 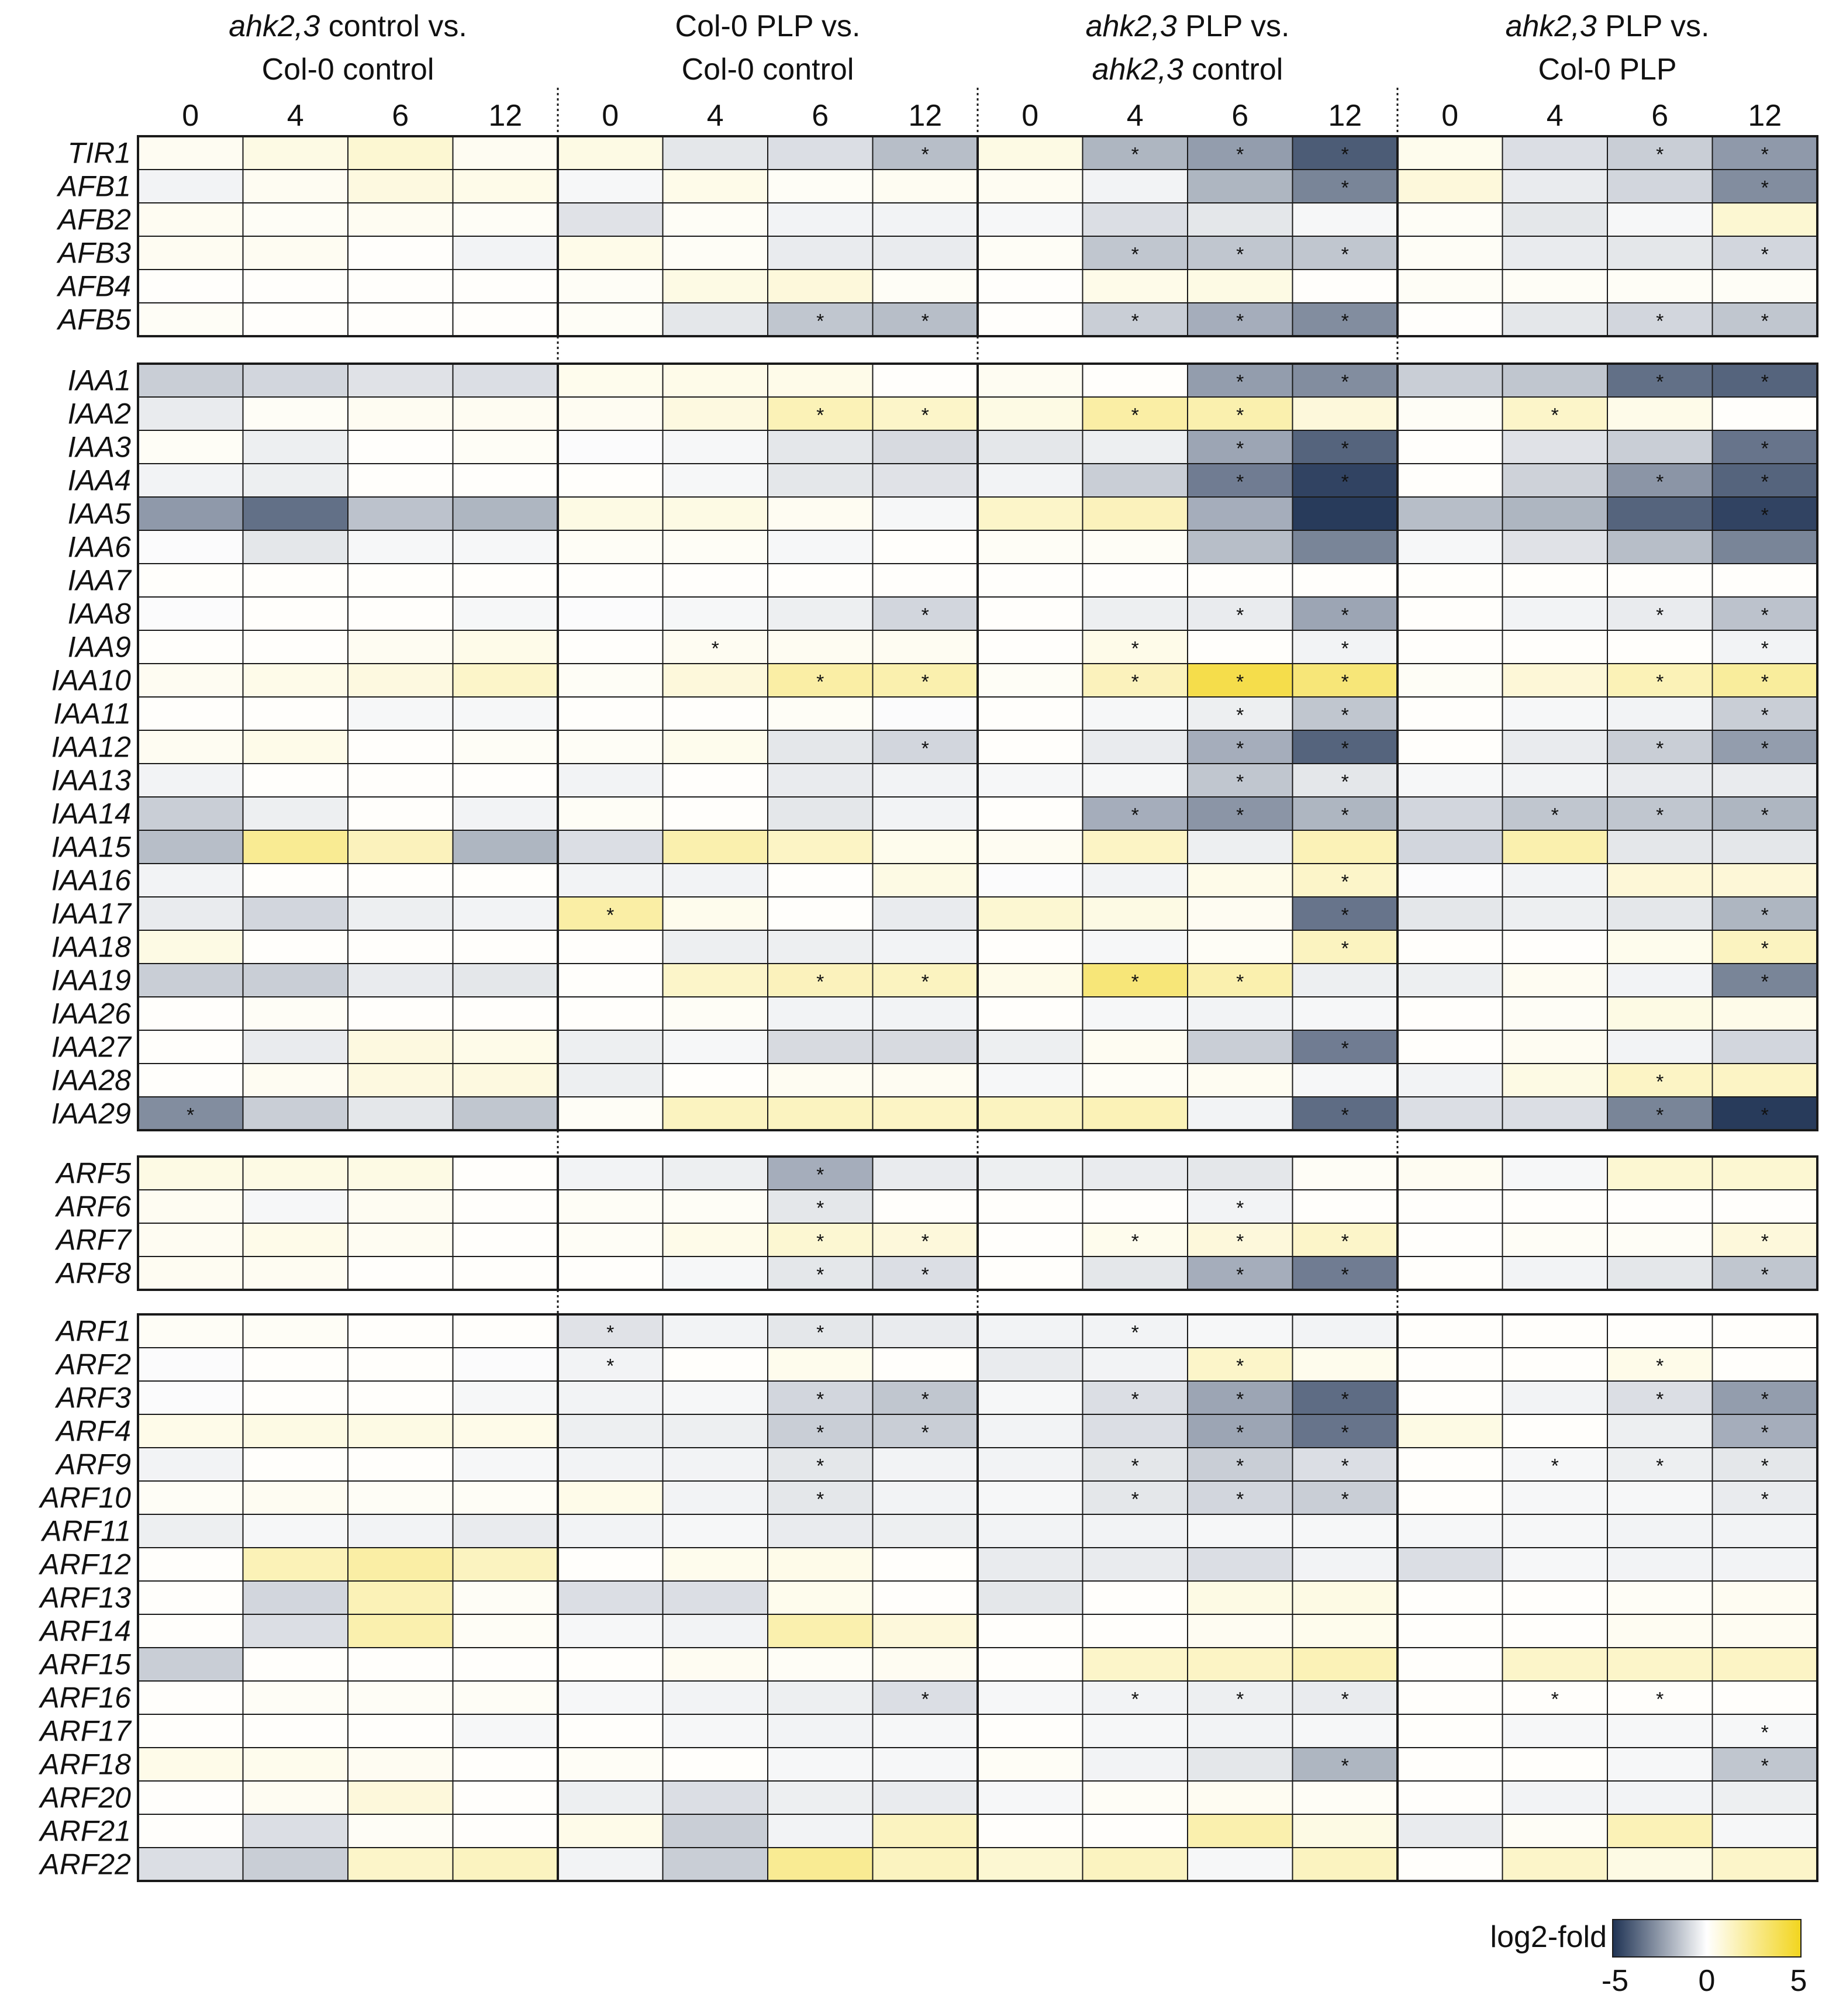 What do you see at coordinates (93, 253) in the screenshot?
I see `gene-label: AFB3` at bounding box center [93, 253].